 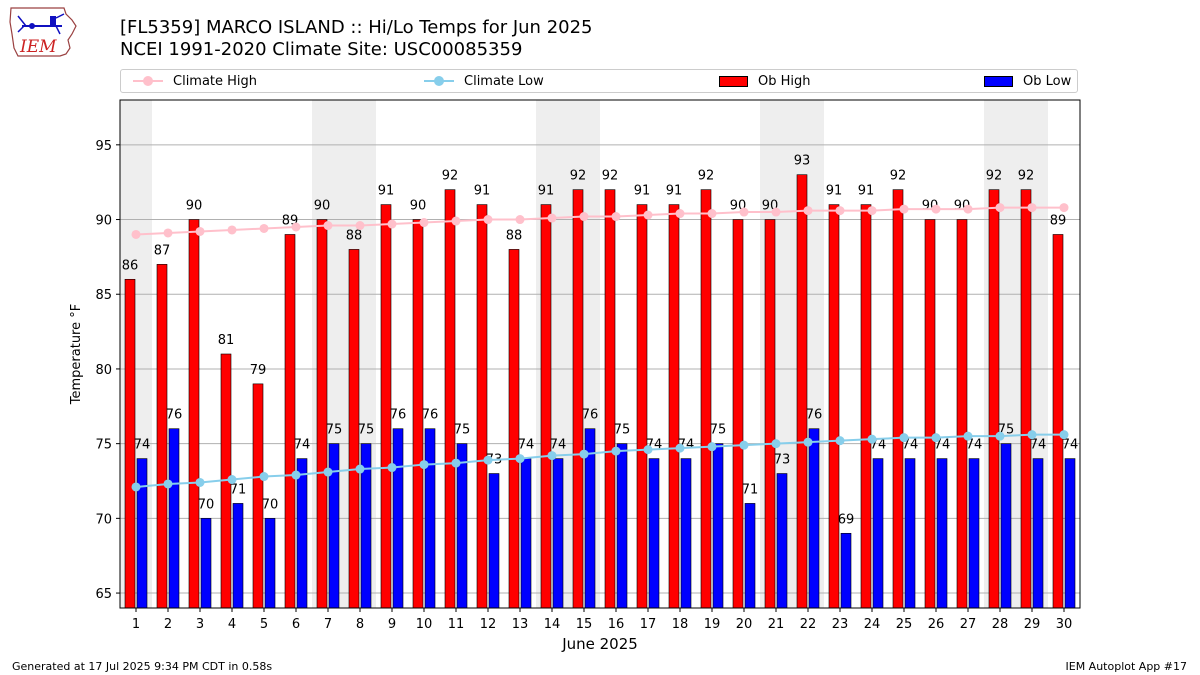 What do you see at coordinates (328, 624) in the screenshot?
I see `x-tick-label: 7` at bounding box center [328, 624].